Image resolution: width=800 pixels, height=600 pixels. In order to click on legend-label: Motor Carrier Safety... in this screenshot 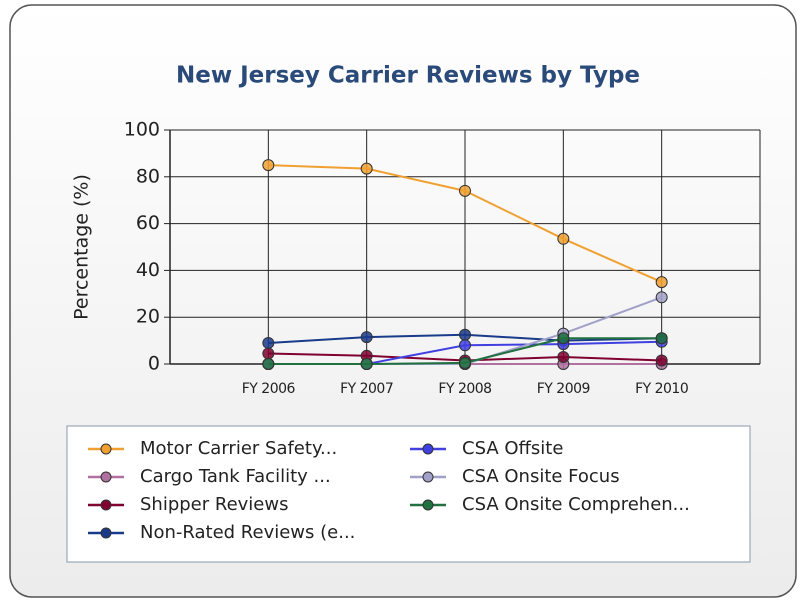, I will do `click(238, 448)`.